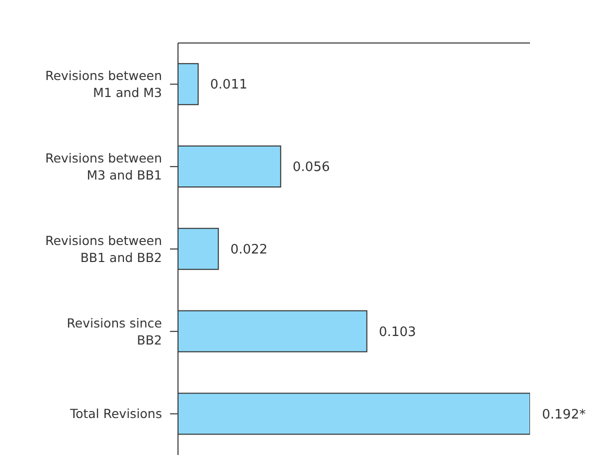 This screenshot has height=463, width=603. What do you see at coordinates (103, 166) in the screenshot?
I see `y-tick-label: Revisions between M3 and BB1` at bounding box center [103, 166].